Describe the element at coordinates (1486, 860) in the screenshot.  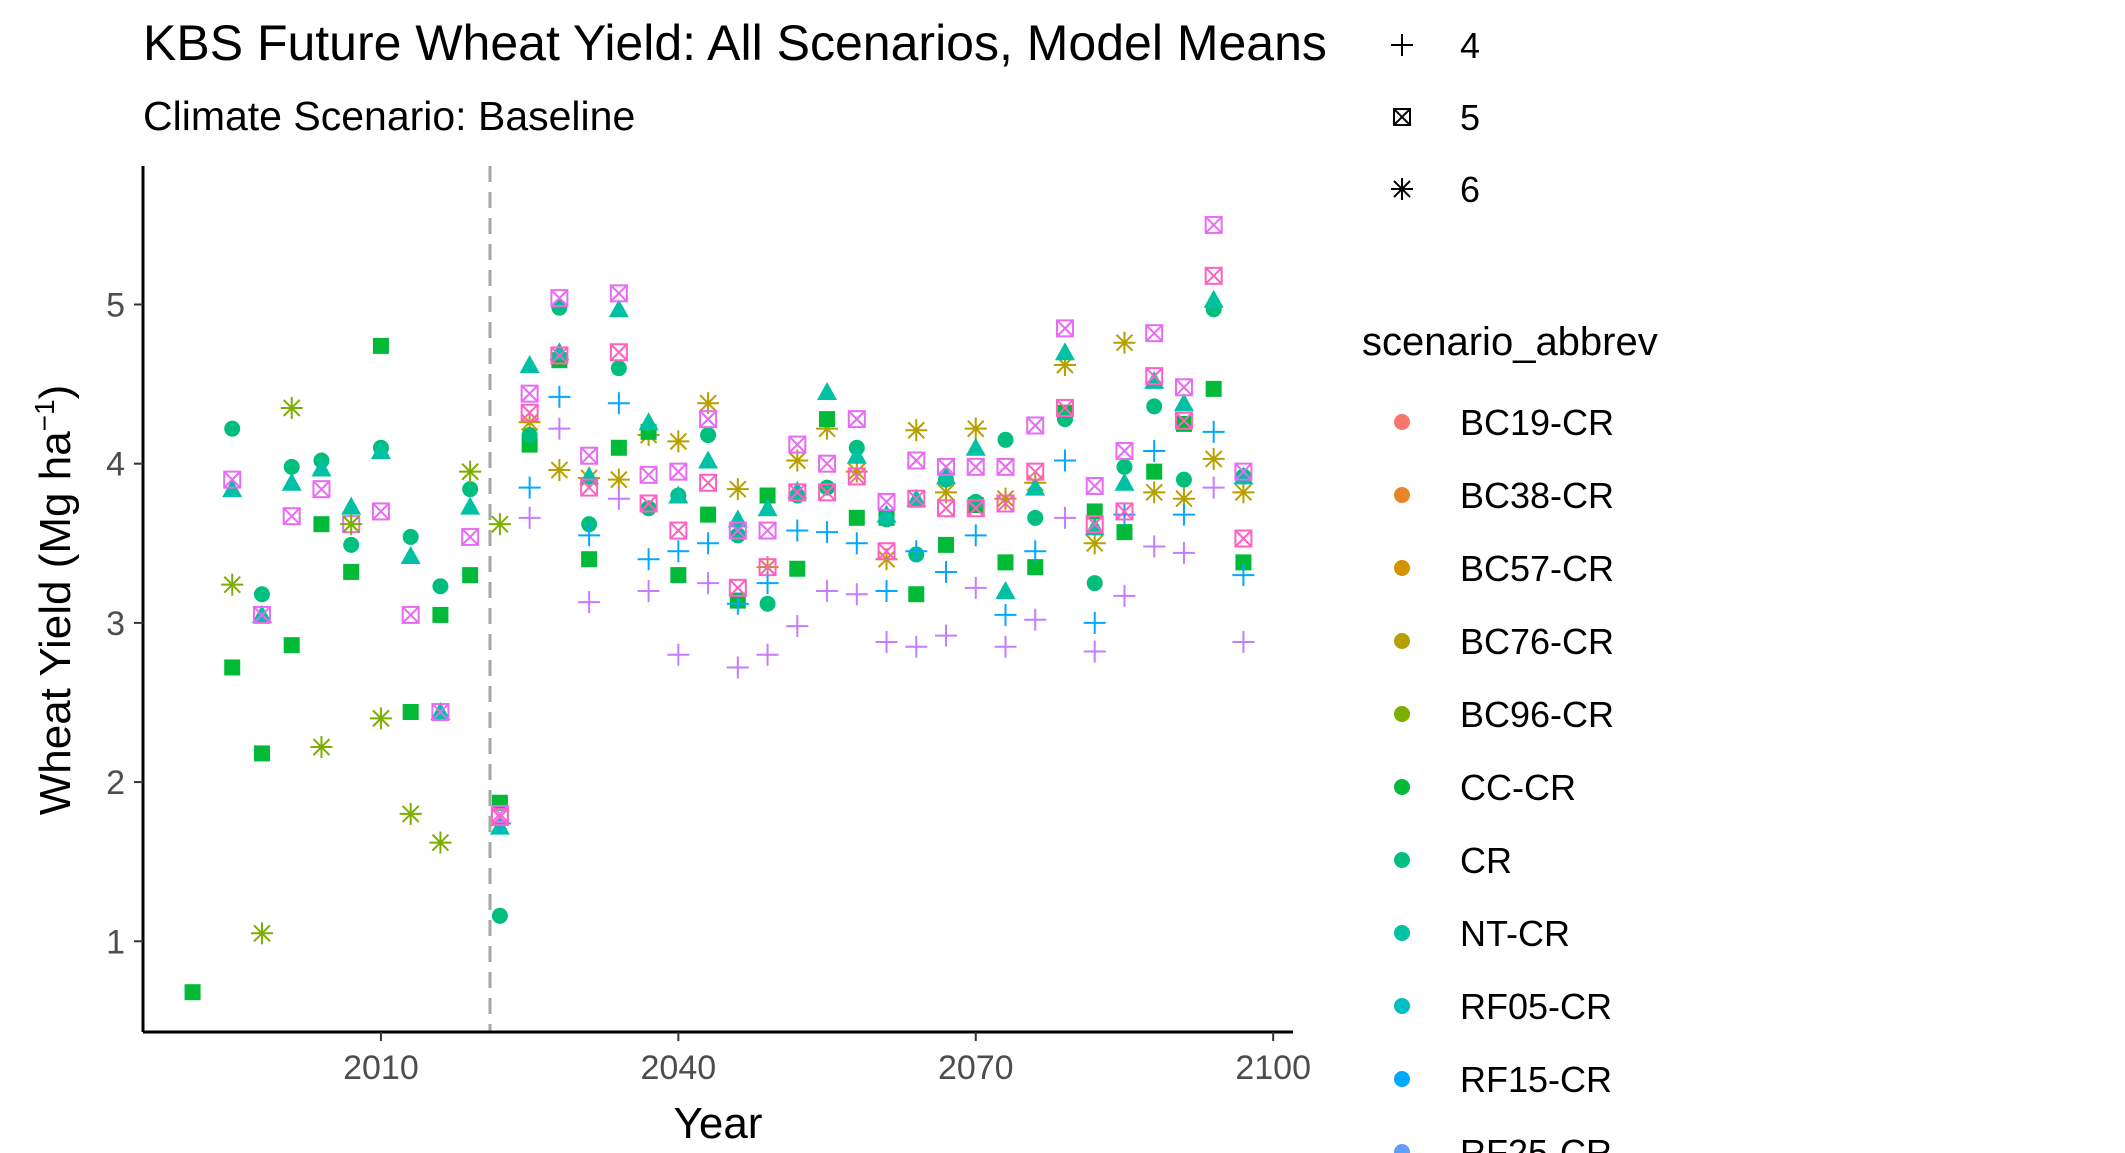
I see `color-legend-label: CR` at that location.